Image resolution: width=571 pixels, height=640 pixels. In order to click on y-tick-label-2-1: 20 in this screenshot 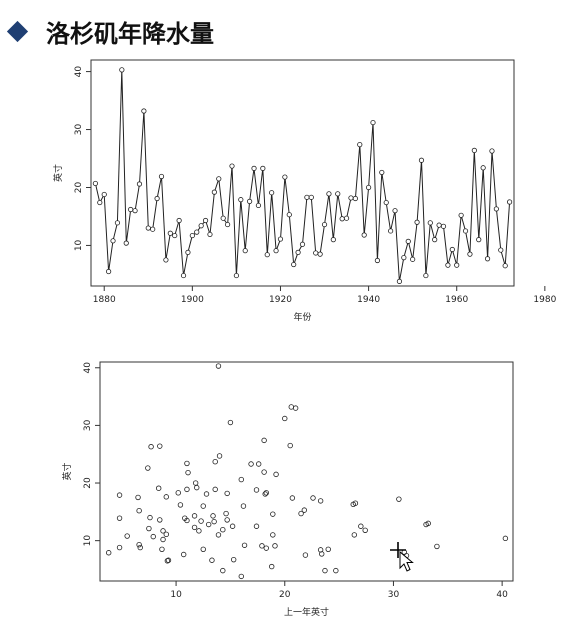, I will do `click(88, 483)`.